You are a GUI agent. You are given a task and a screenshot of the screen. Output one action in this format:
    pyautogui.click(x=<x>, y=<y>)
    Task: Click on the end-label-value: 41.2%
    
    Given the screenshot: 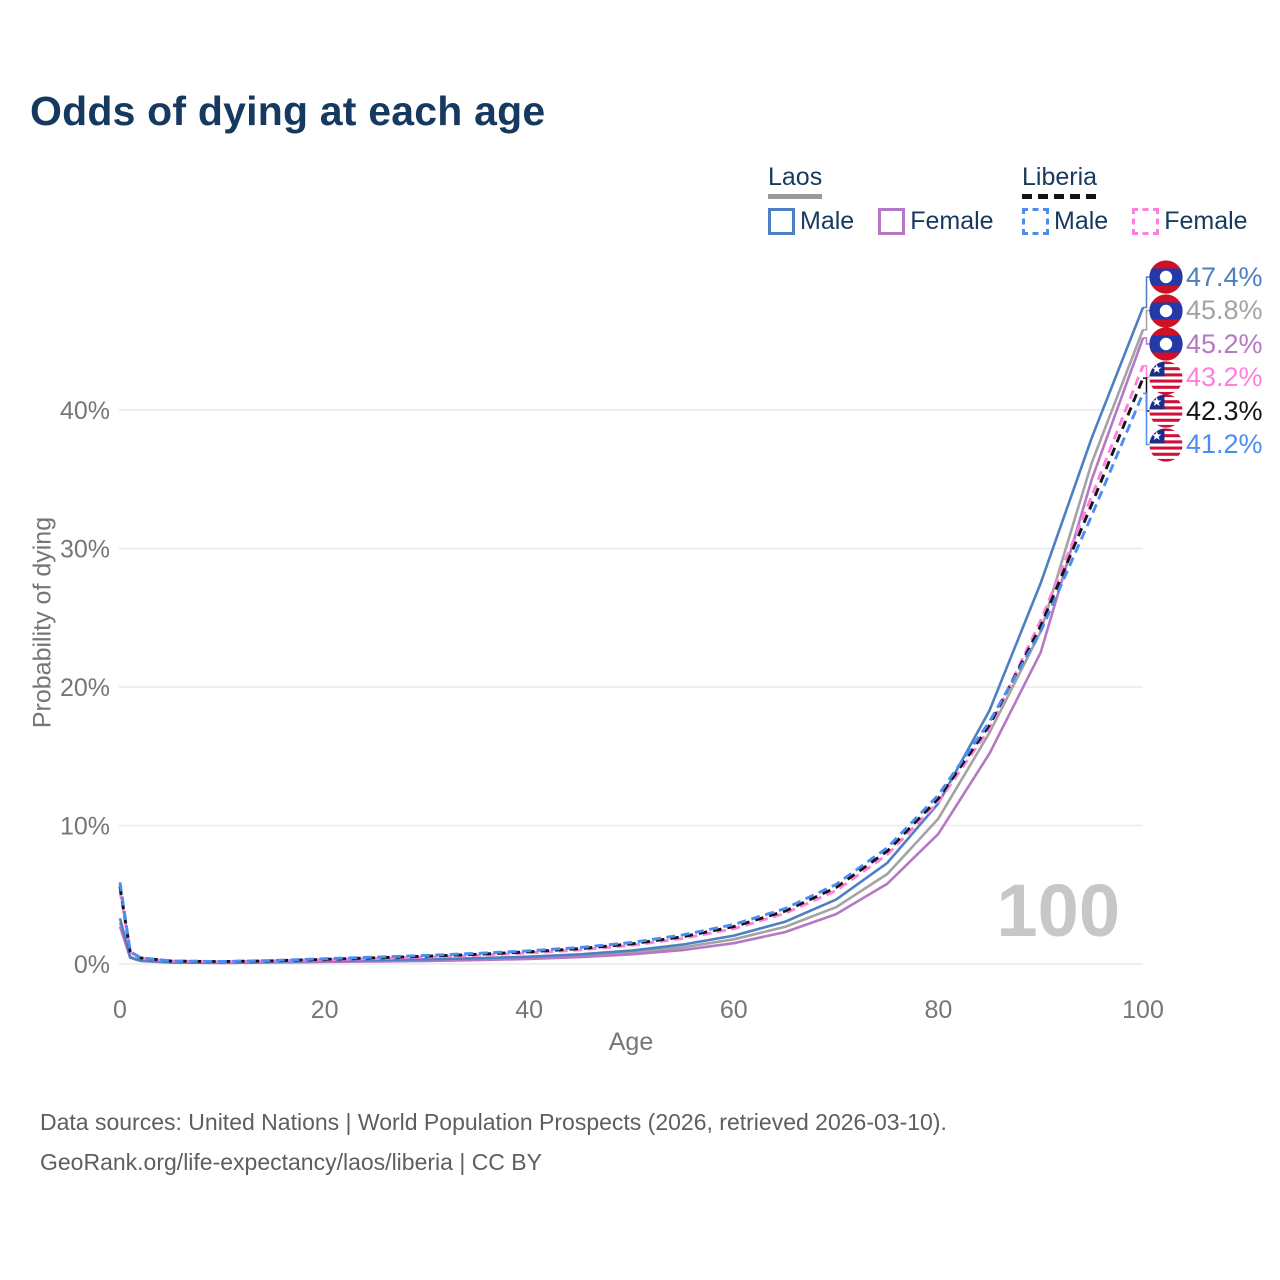 What is the action you would take?
    pyautogui.click(x=1224, y=444)
    